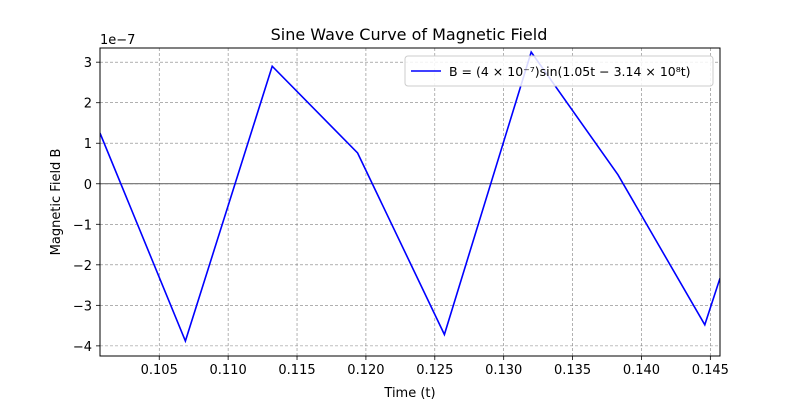 The width and height of the screenshot is (800, 400). What do you see at coordinates (296, 370) in the screenshot?
I see `x-tick-label: 0.115` at bounding box center [296, 370].